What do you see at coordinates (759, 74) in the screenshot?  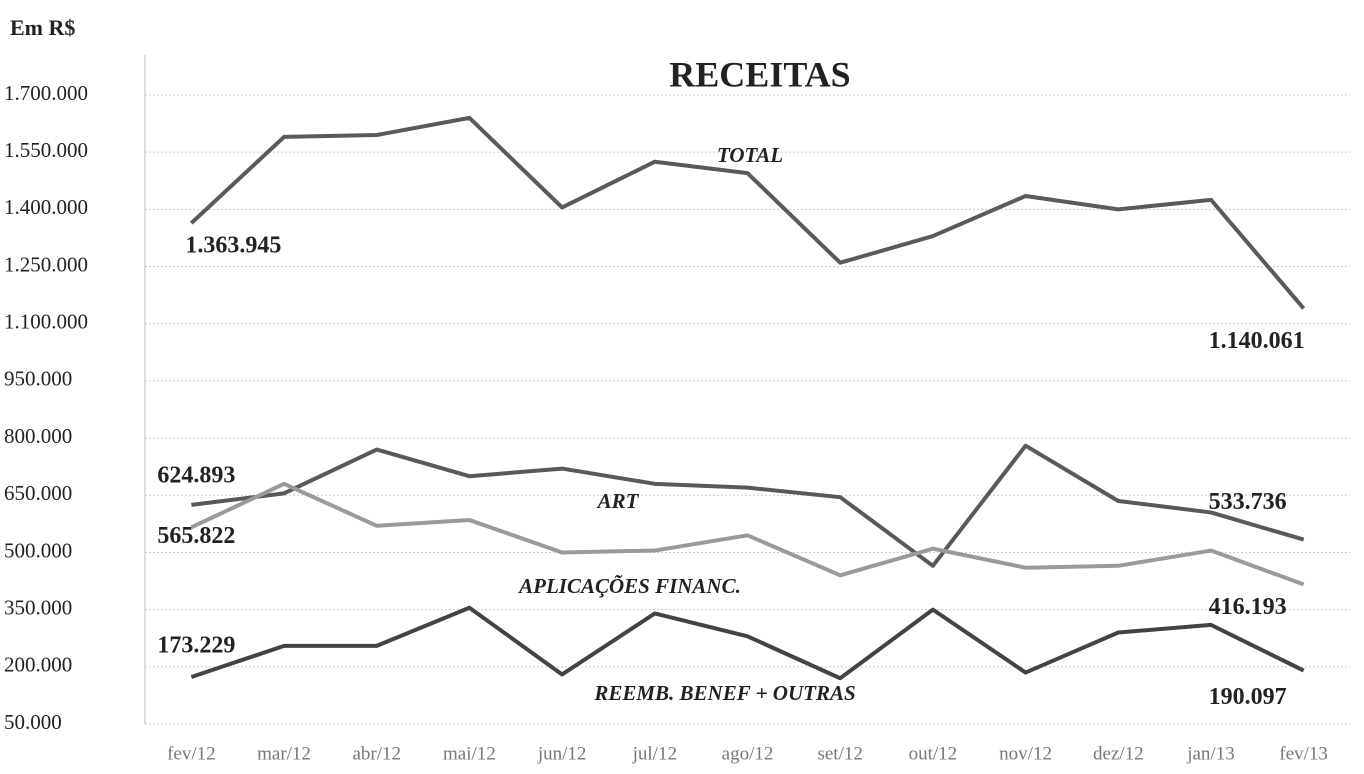 I see `chart-title: RECEITAS` at bounding box center [759, 74].